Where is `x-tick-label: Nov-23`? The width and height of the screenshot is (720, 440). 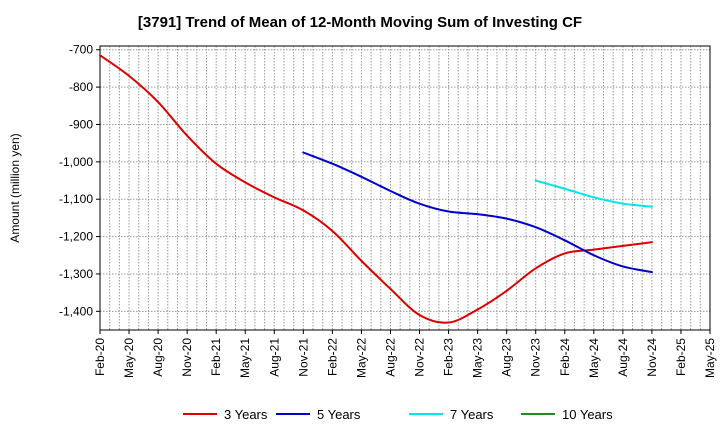
x-tick-label: Nov-23 is located at coordinates (536, 357).